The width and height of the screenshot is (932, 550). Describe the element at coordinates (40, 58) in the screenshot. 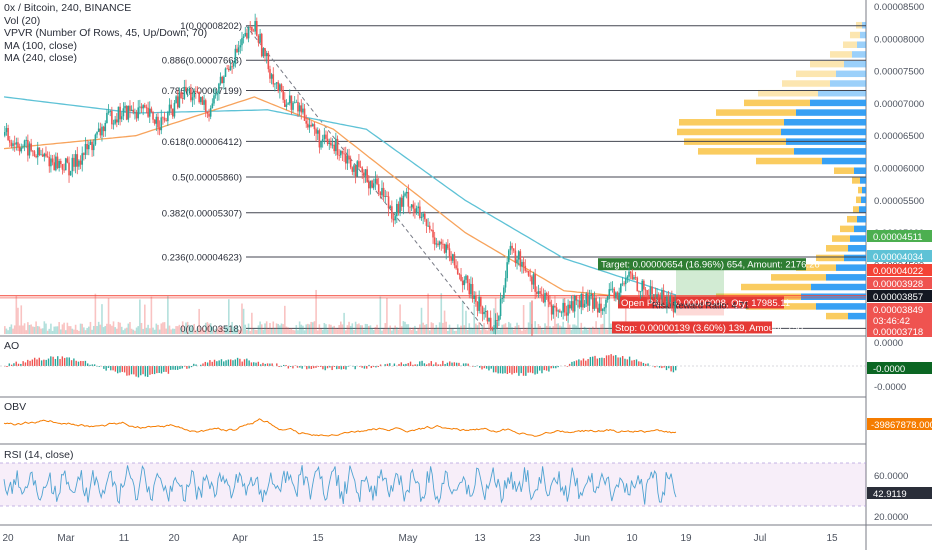

I see `ma240-indicator-label: MA (240, close)` at that location.